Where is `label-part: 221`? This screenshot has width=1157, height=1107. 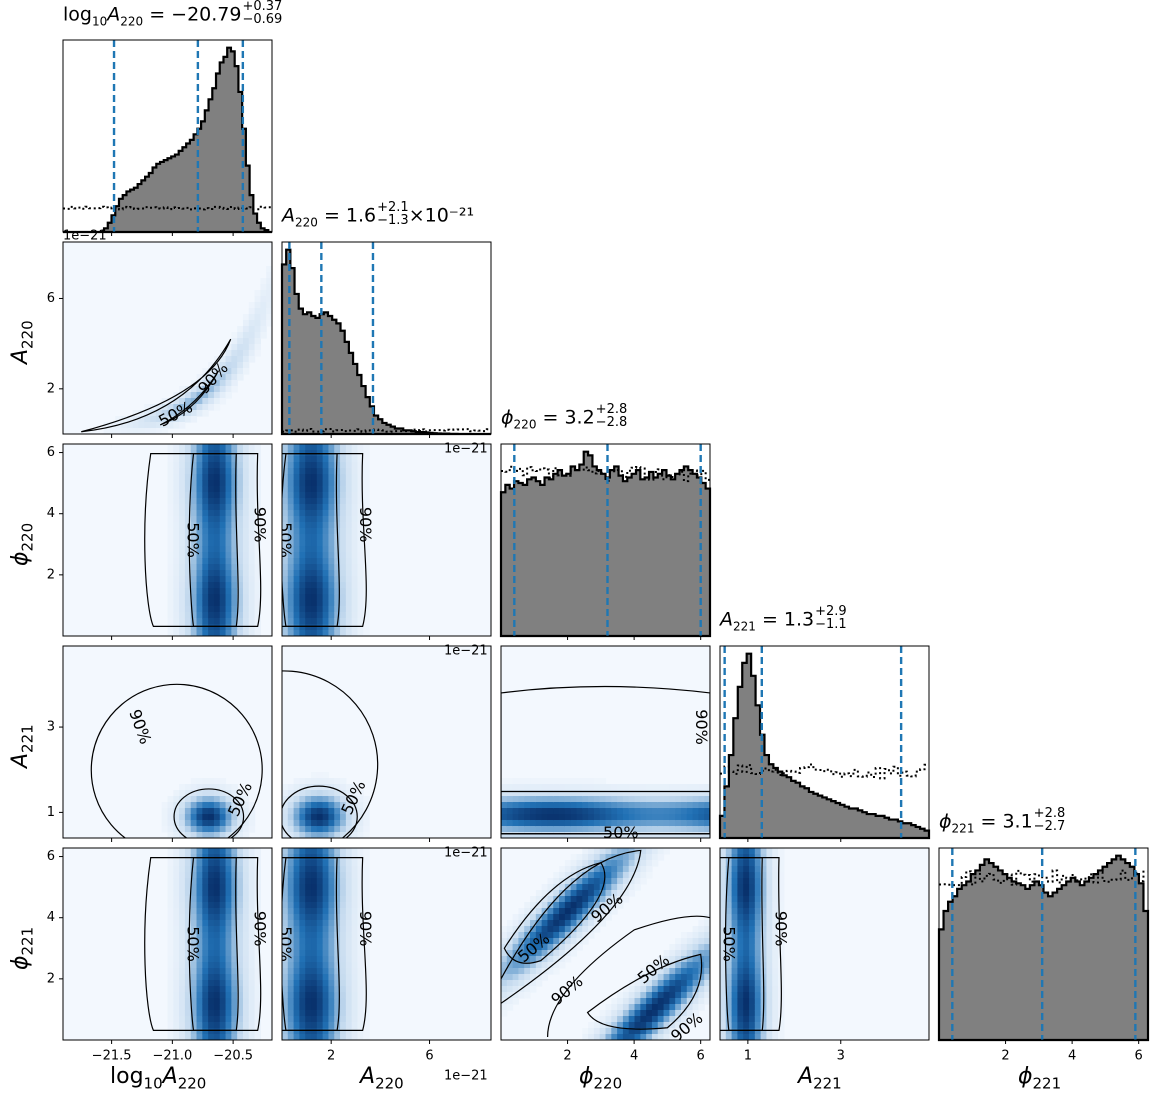
label-part: 221 is located at coordinates (27, 941).